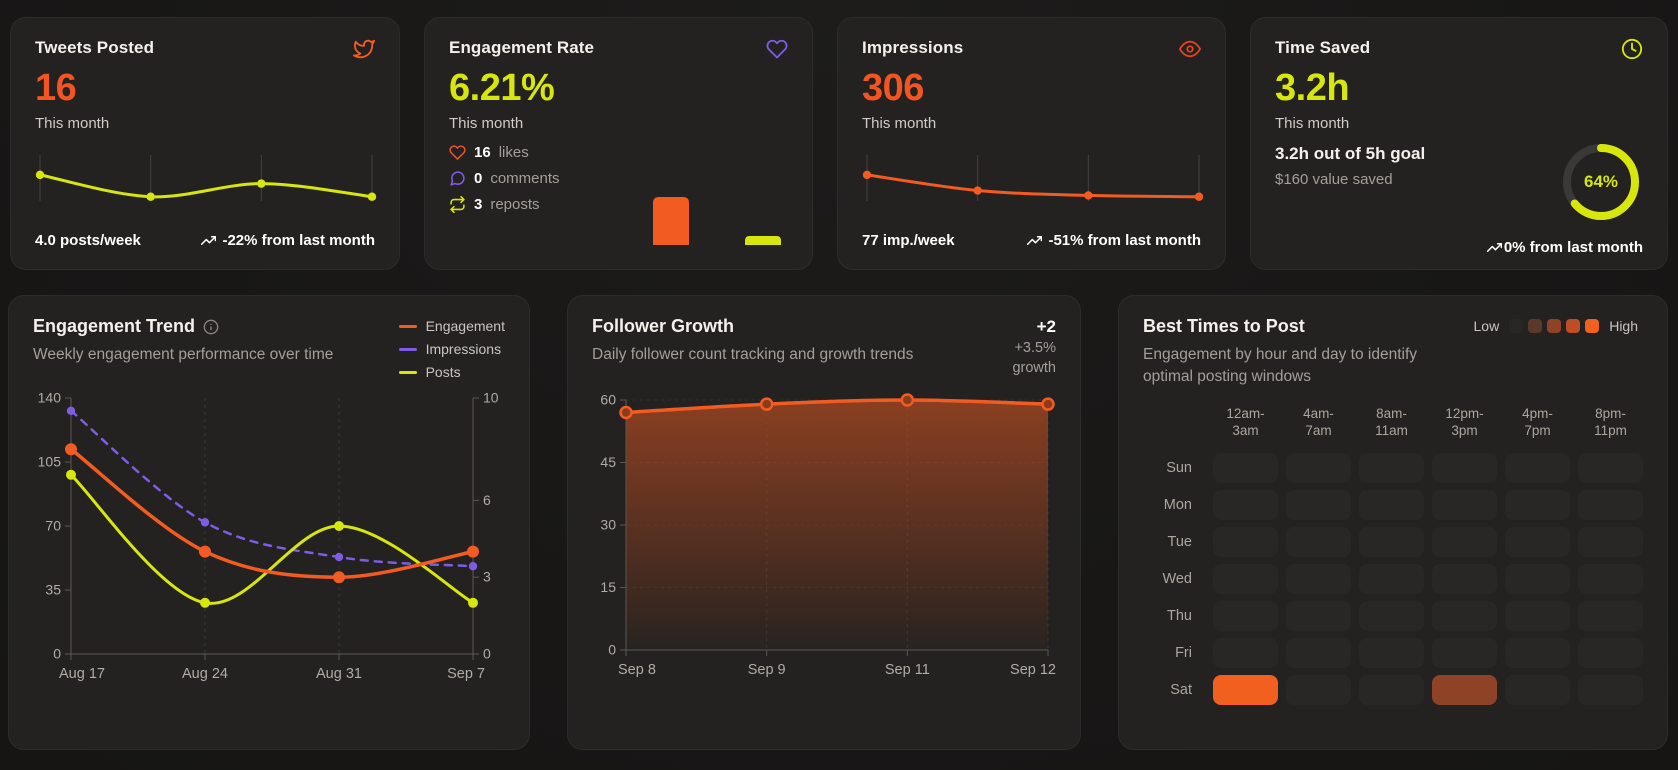 The width and height of the screenshot is (1678, 770). Describe the element at coordinates (907, 670) in the screenshot. I see `svg-text: Sep 11` at that location.